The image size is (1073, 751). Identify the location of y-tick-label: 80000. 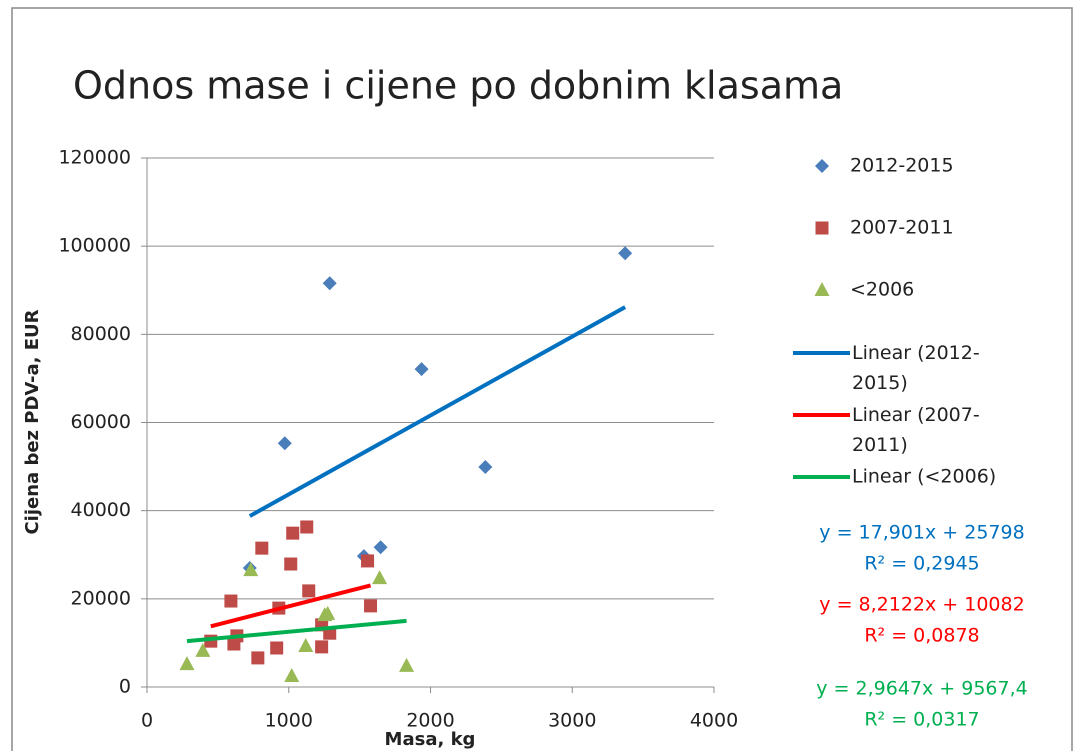
(101, 334).